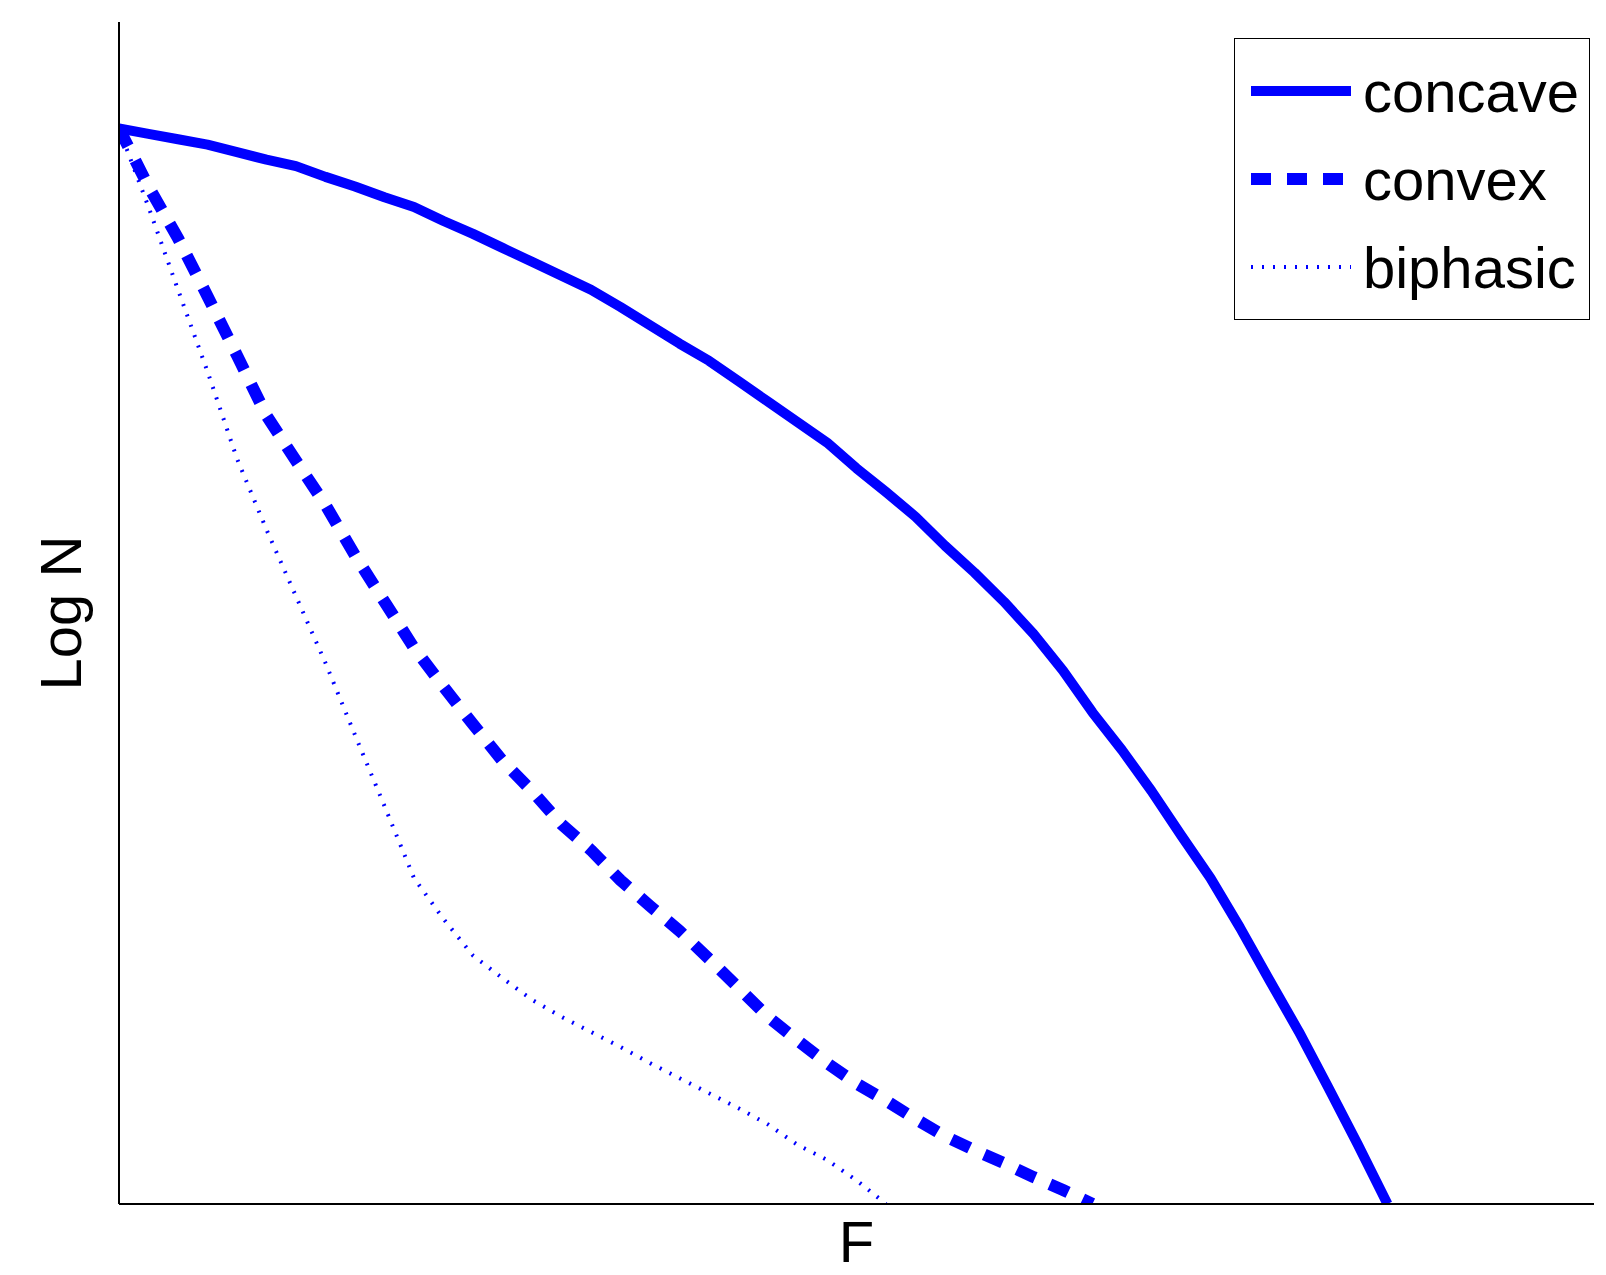  Describe the element at coordinates (60, 613) in the screenshot. I see `y-axis-title: Log N` at that location.